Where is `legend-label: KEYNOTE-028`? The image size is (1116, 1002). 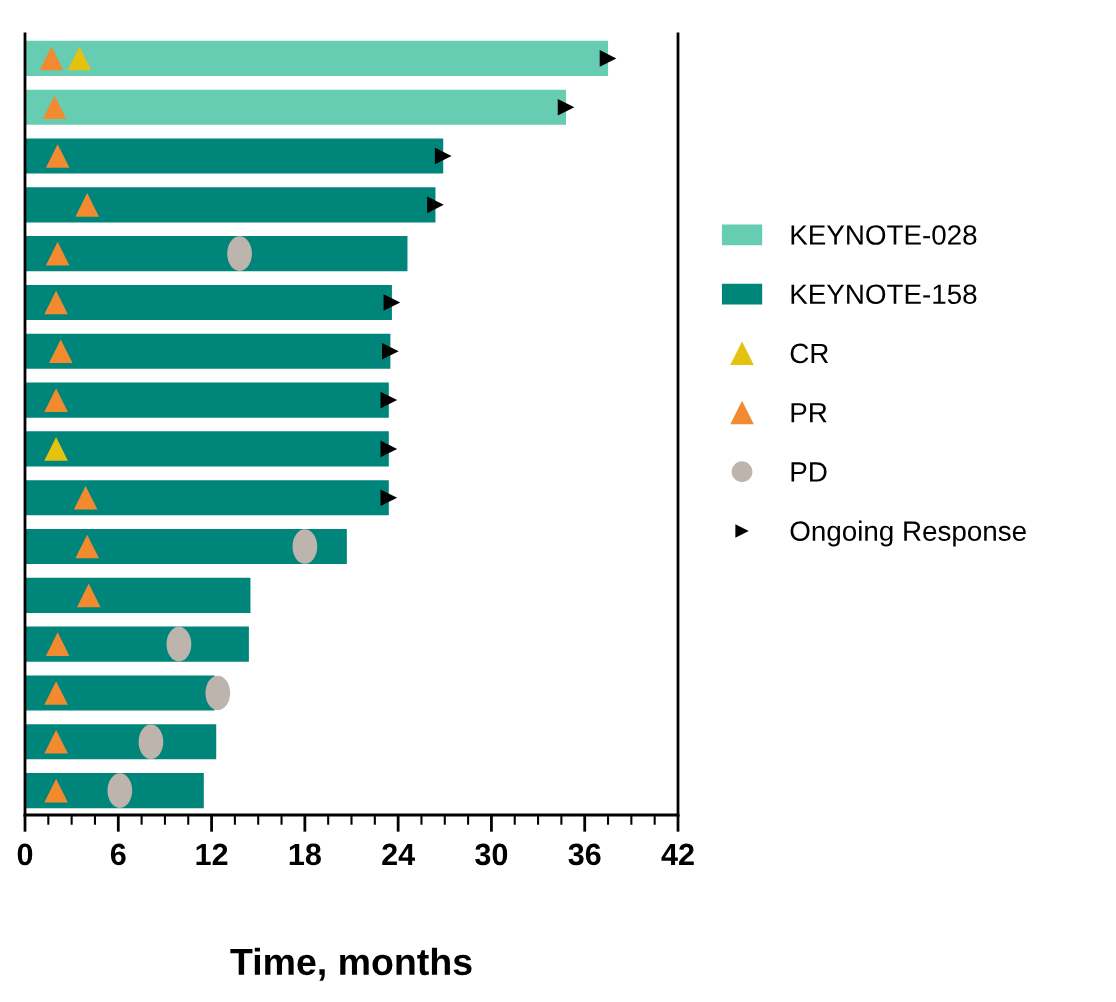 legend-label: KEYNOTE-028 is located at coordinates (884, 235).